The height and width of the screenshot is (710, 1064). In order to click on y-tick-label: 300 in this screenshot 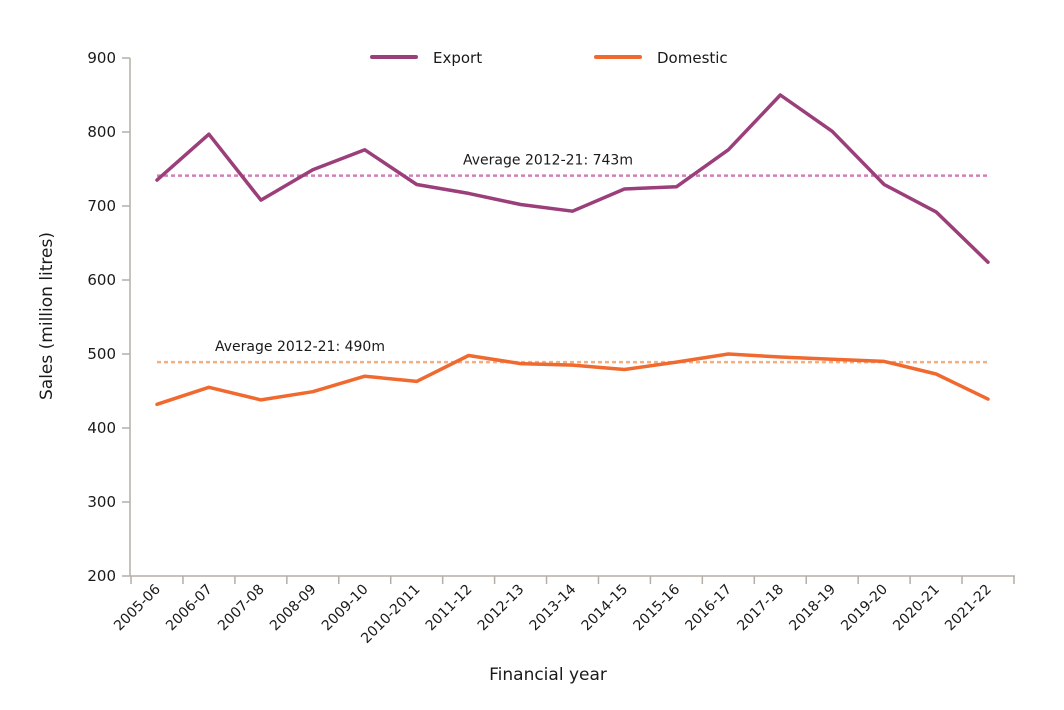, I will do `click(101, 502)`.